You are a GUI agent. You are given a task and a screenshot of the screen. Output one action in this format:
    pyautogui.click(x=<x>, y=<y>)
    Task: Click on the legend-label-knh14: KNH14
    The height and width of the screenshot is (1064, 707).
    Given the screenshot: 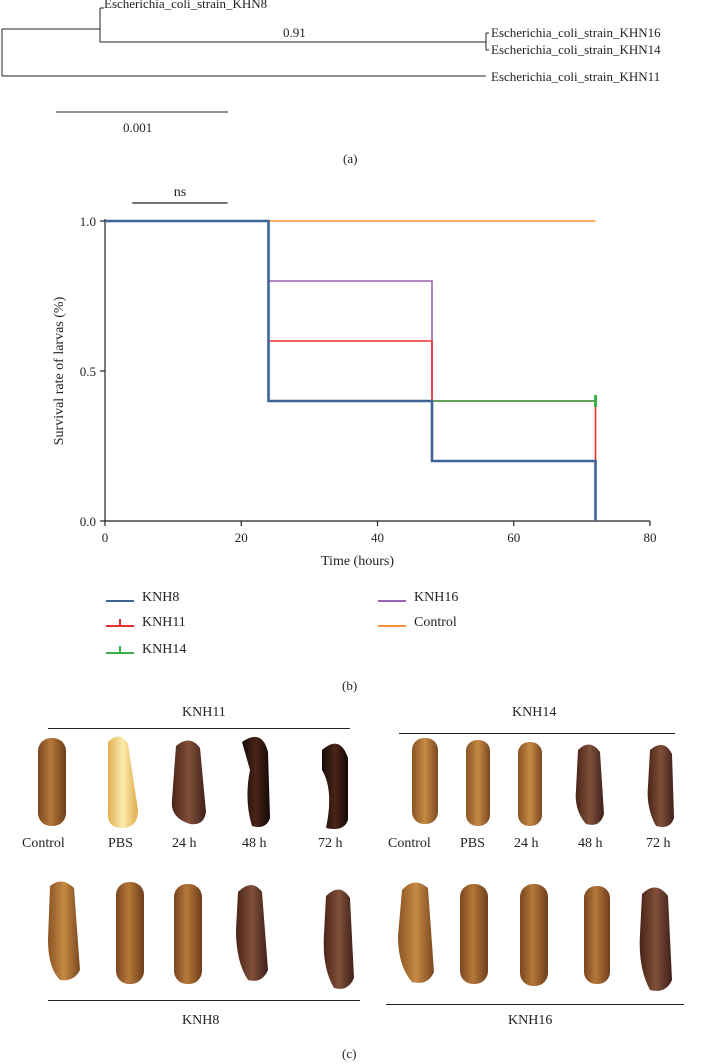 What is the action you would take?
    pyautogui.click(x=164, y=649)
    